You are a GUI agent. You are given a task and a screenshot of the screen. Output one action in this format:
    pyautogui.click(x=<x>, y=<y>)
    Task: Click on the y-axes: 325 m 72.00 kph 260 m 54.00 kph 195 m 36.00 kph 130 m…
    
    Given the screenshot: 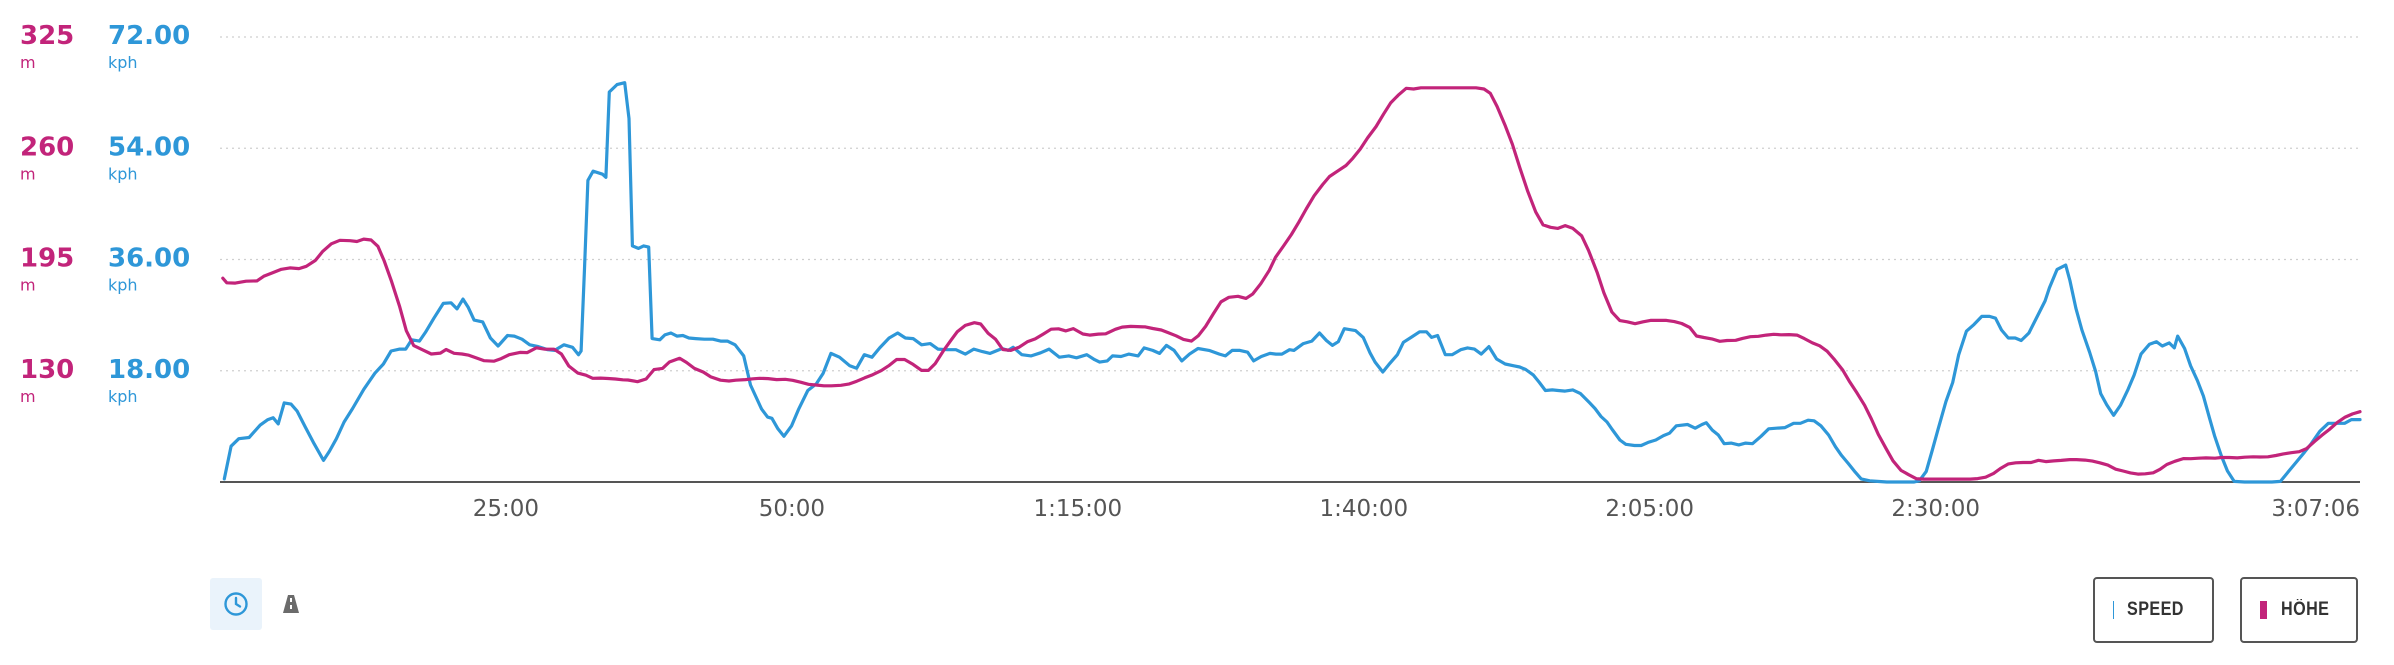 What is the action you would take?
    pyautogui.click(x=105, y=213)
    